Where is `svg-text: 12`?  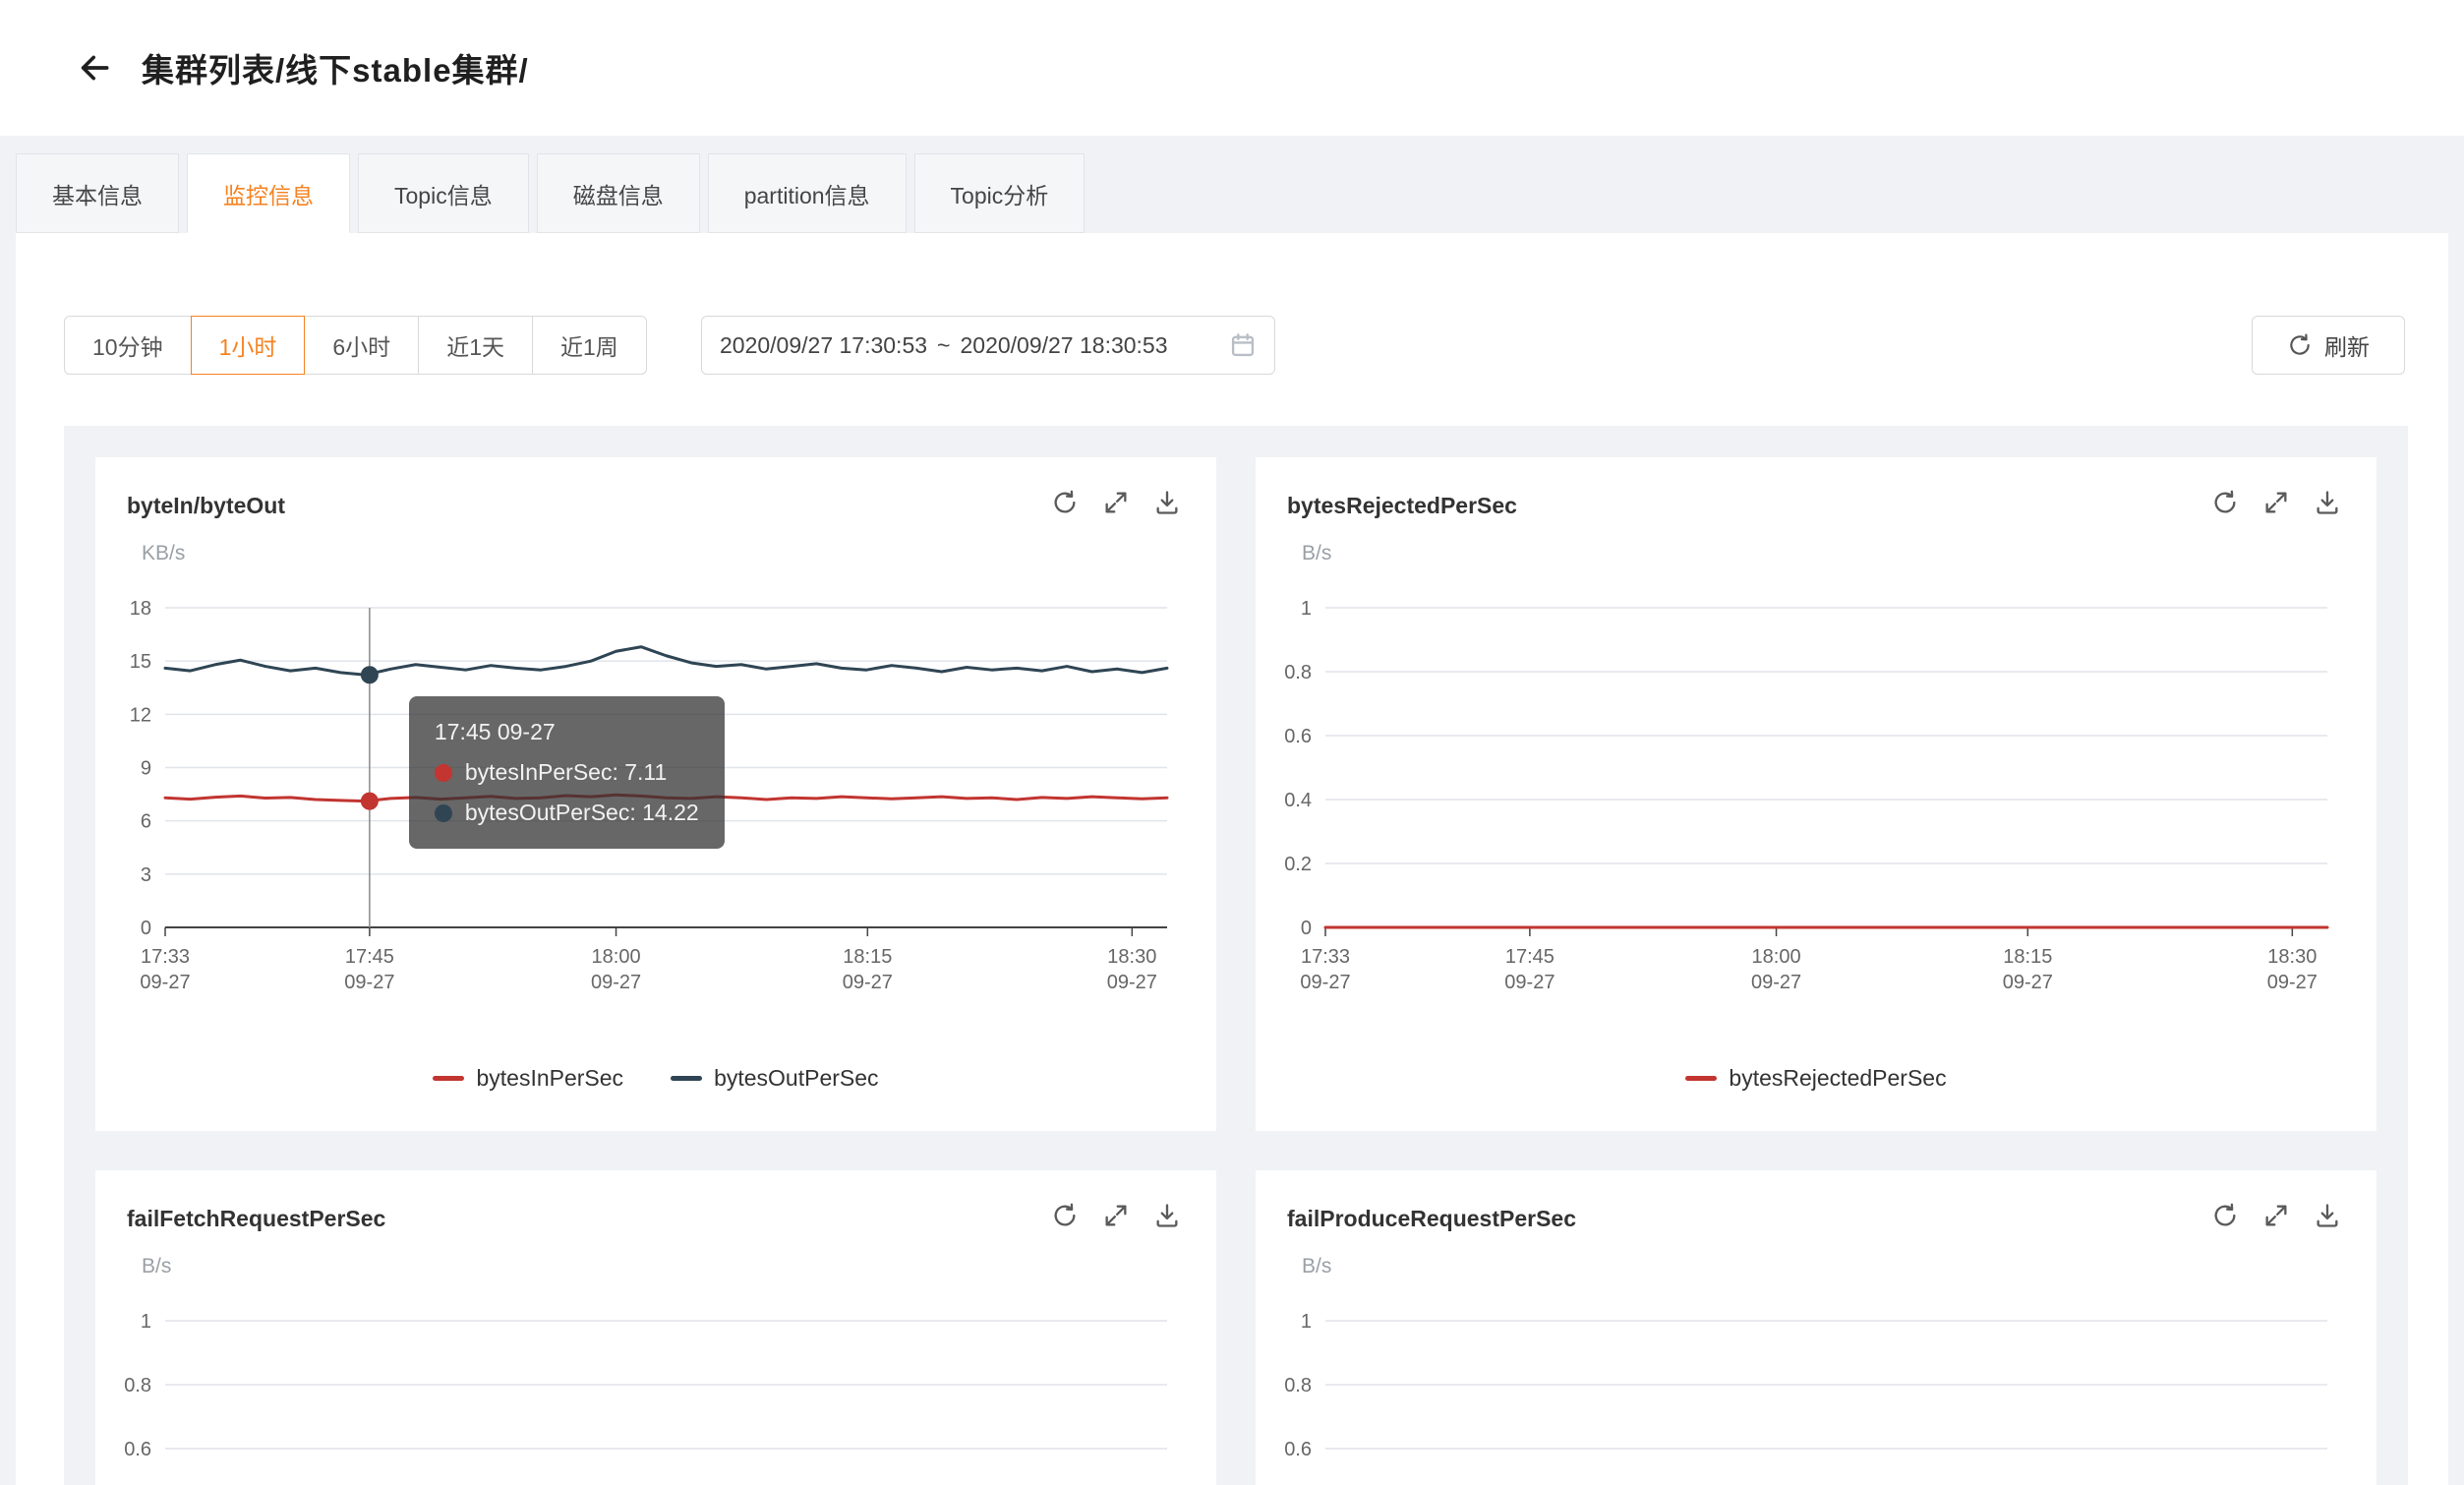
svg-text: 12 is located at coordinates (140, 715).